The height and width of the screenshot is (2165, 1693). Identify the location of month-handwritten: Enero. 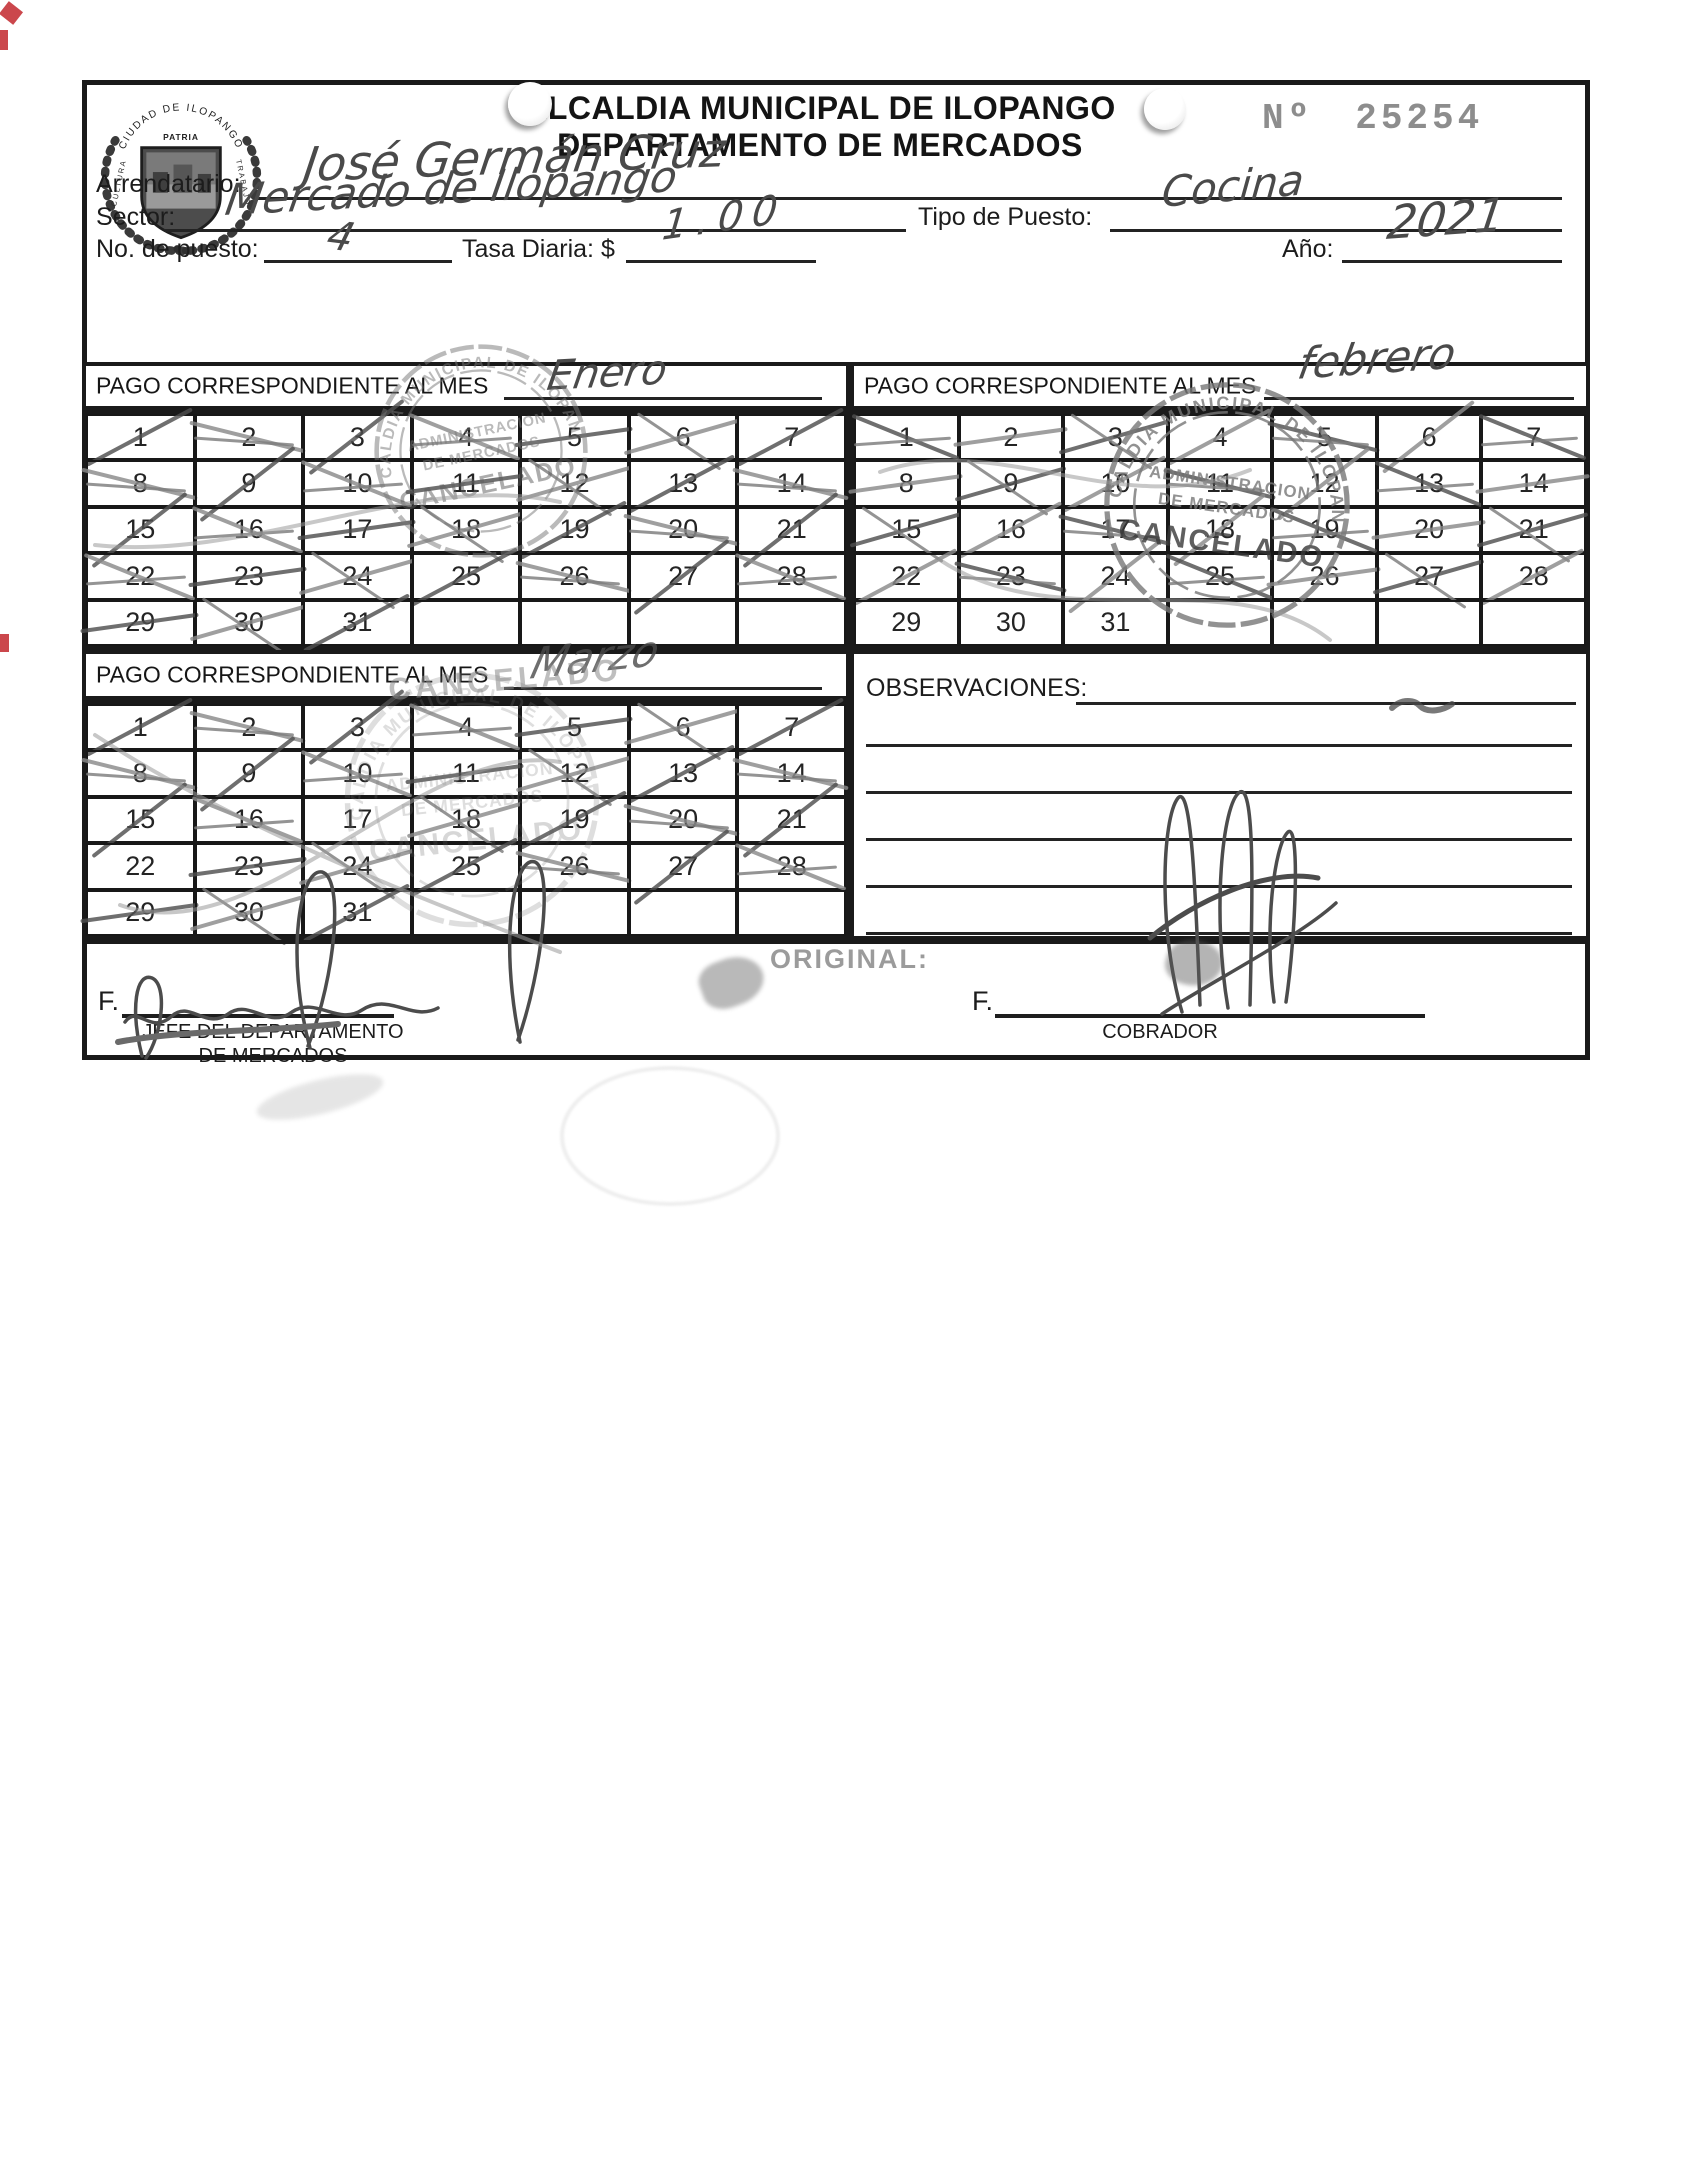
(607, 372).